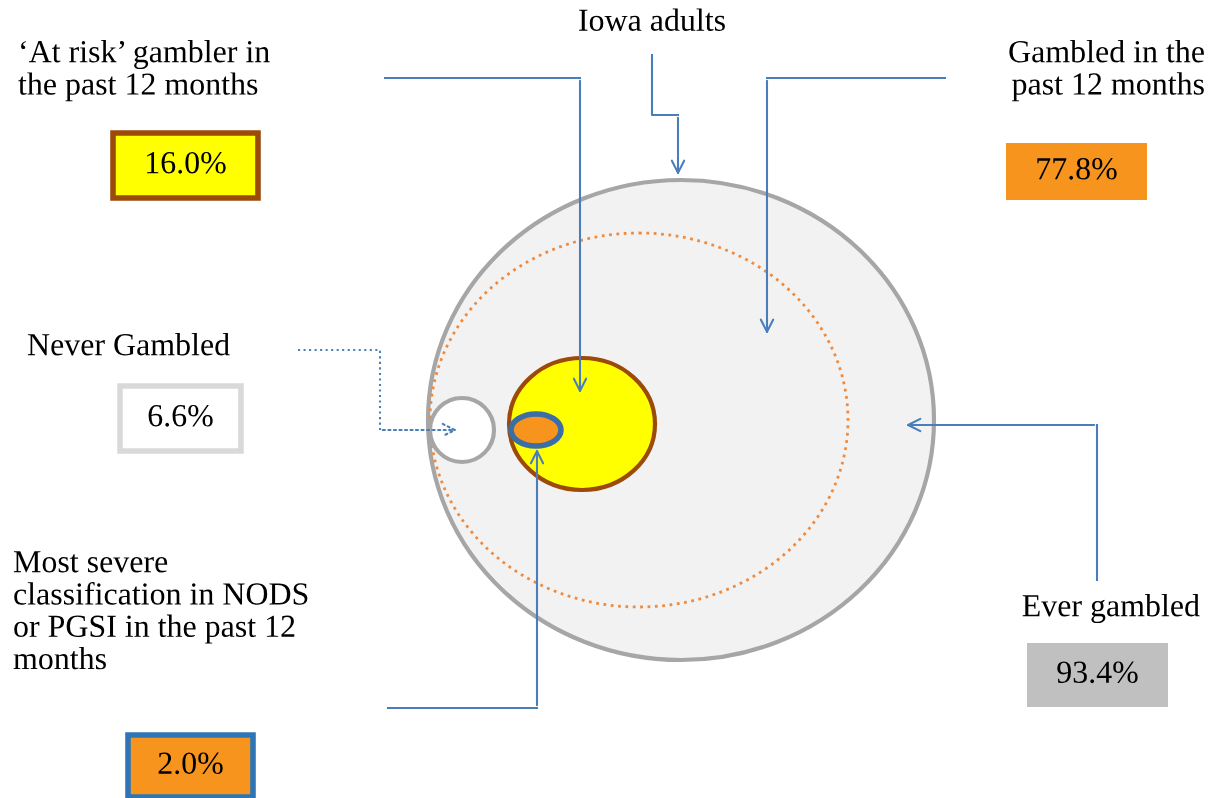  What do you see at coordinates (1111, 609) in the screenshot?
I see `category-label: Ever gambled` at bounding box center [1111, 609].